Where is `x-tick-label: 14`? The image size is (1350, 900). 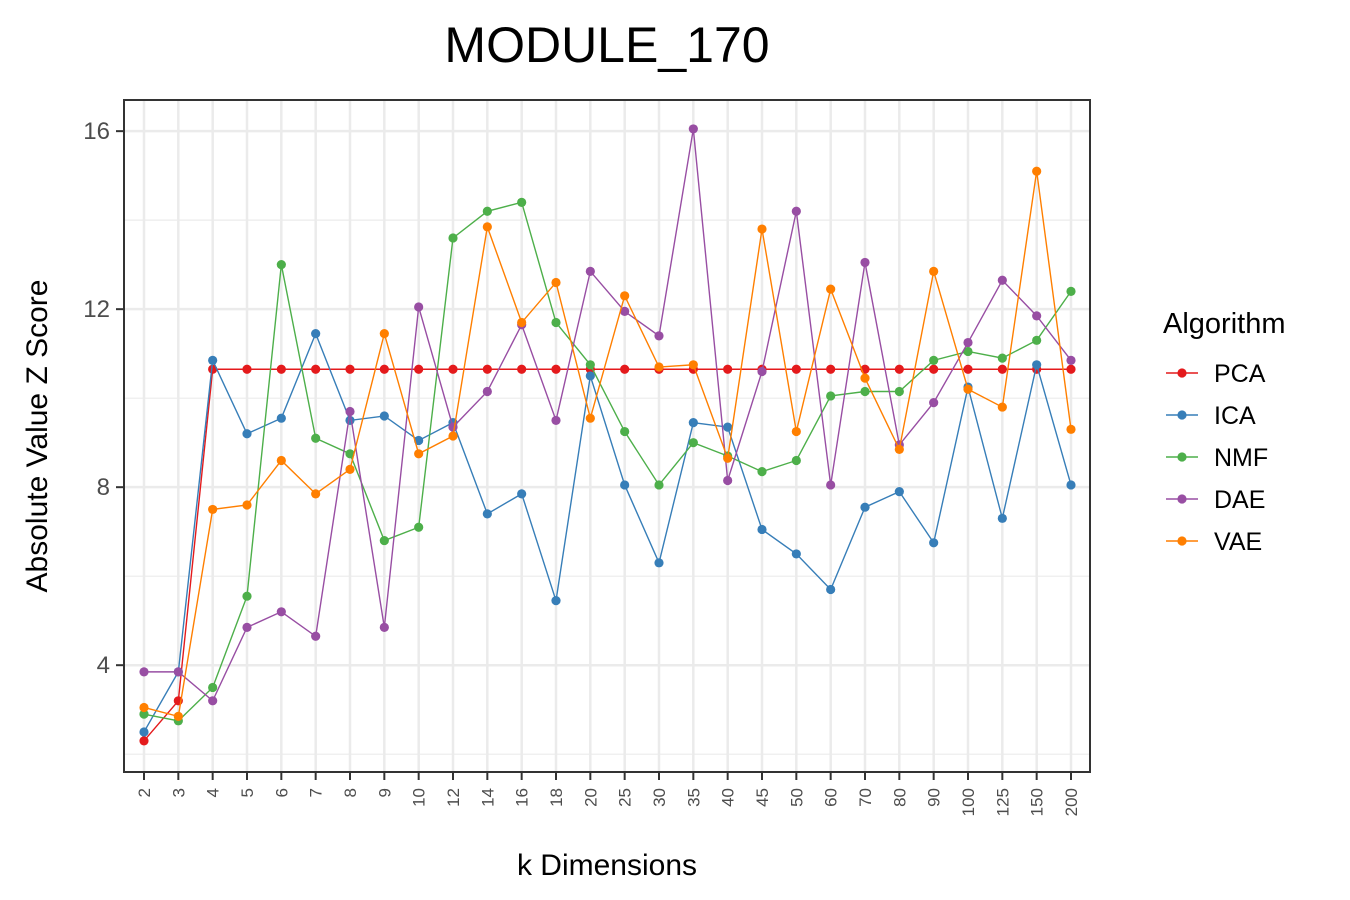
x-tick-label: 14 is located at coordinates (487, 797).